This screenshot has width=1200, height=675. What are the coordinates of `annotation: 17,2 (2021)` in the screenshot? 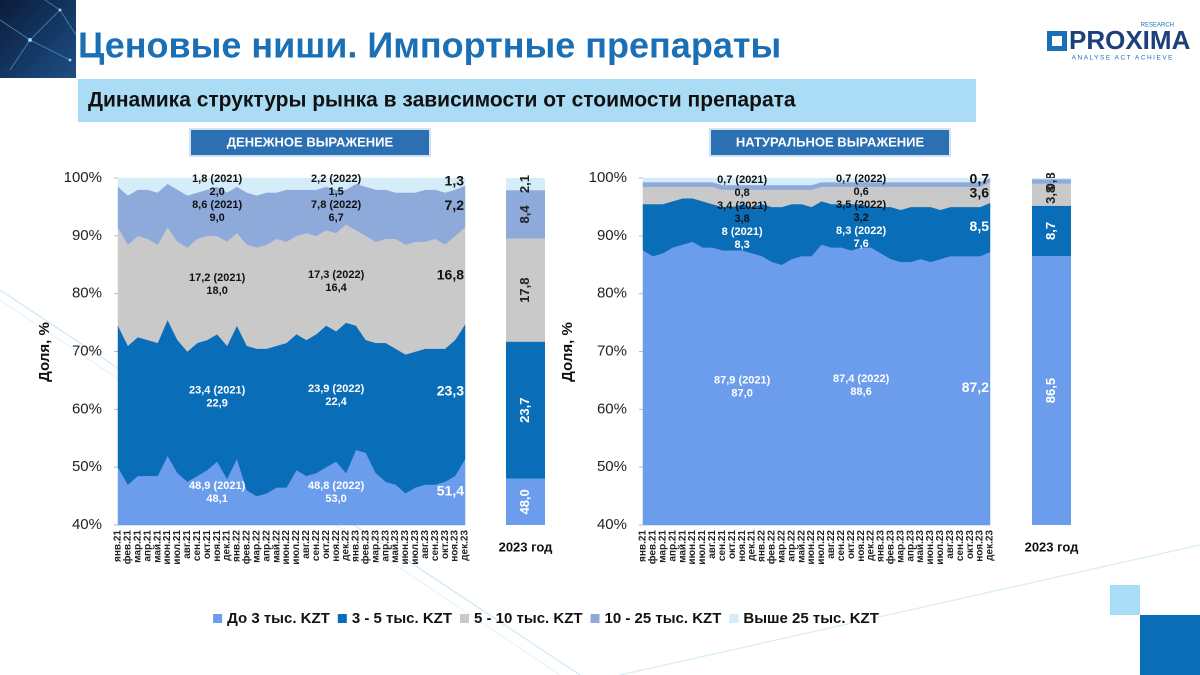 It's located at (217, 278).